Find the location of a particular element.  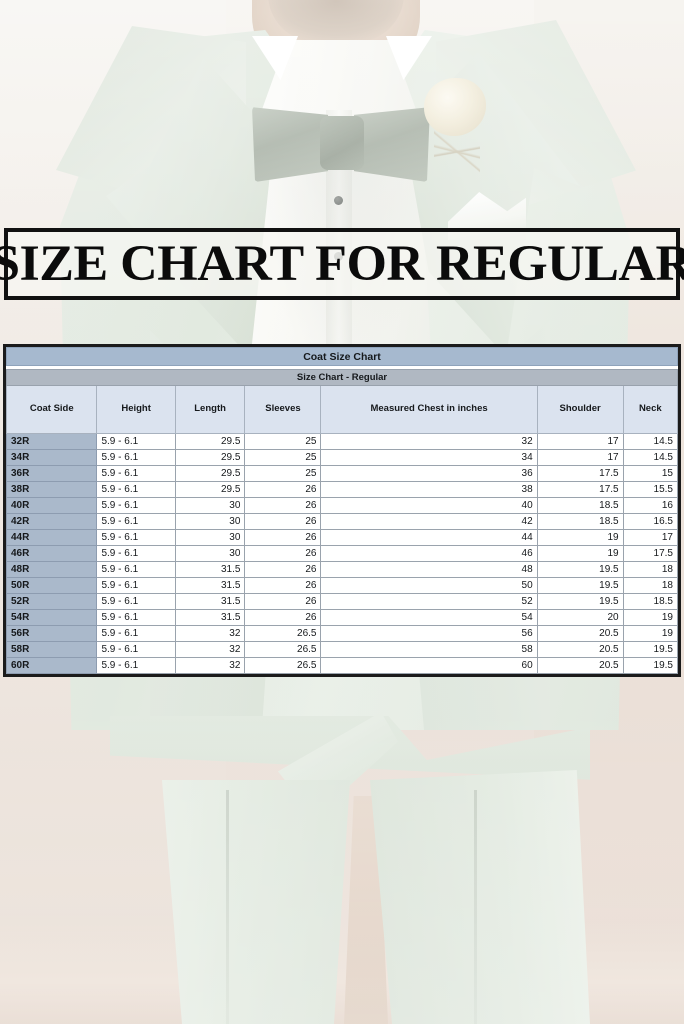

cell-coat-side: 56R is located at coordinates (51, 633).